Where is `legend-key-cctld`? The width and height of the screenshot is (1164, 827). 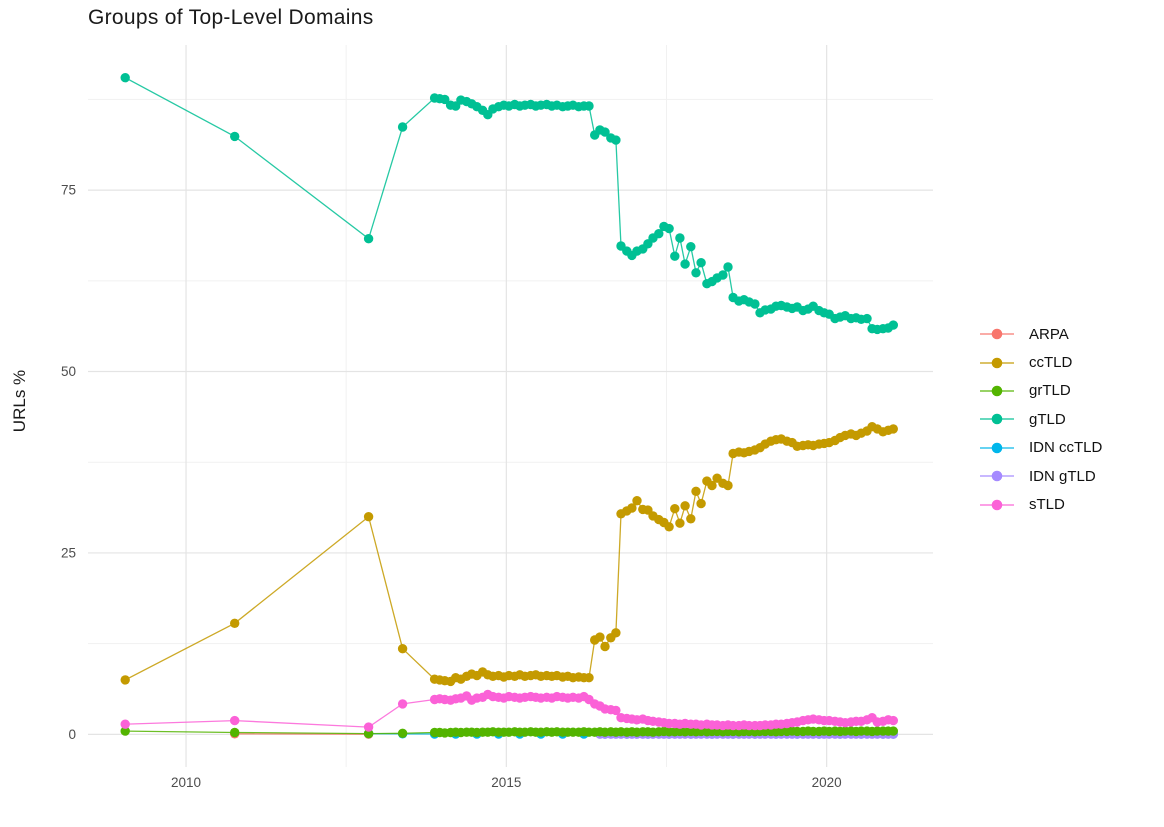 legend-key-cctld is located at coordinates (997, 362).